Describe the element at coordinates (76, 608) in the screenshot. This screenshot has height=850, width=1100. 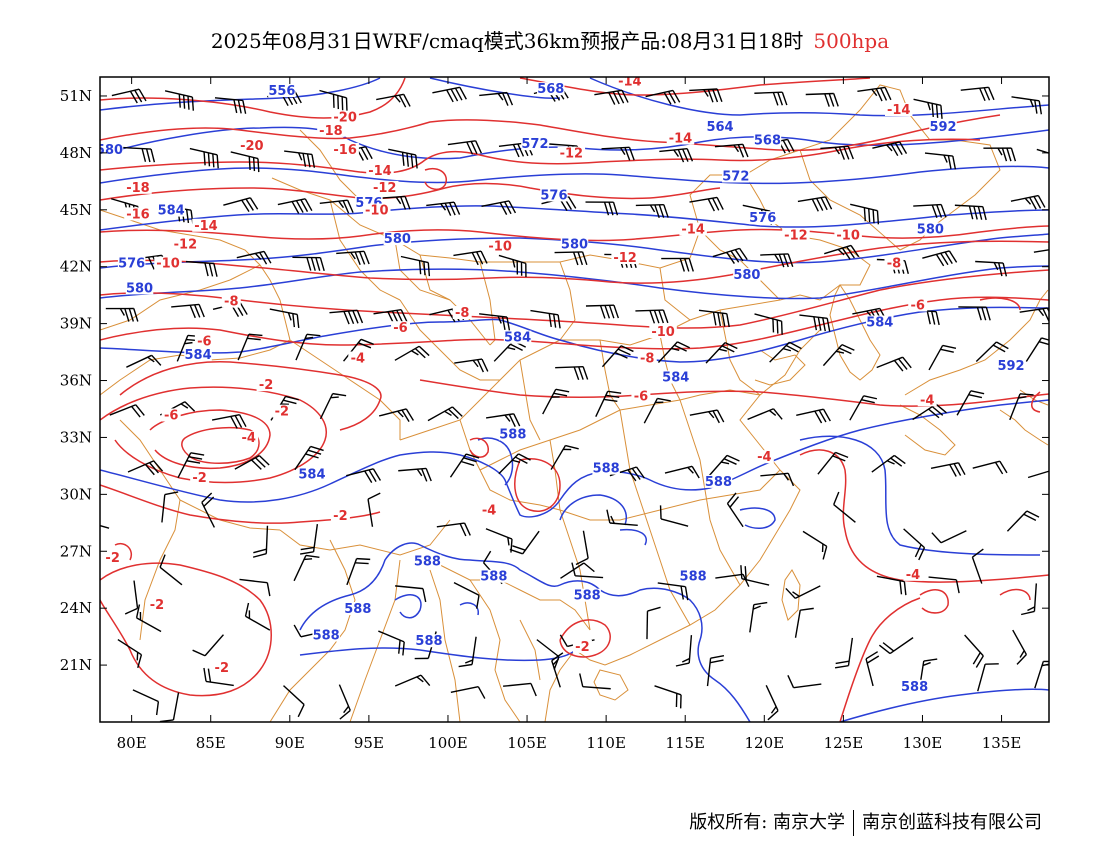
I see `y-tick-label: 24N` at that location.